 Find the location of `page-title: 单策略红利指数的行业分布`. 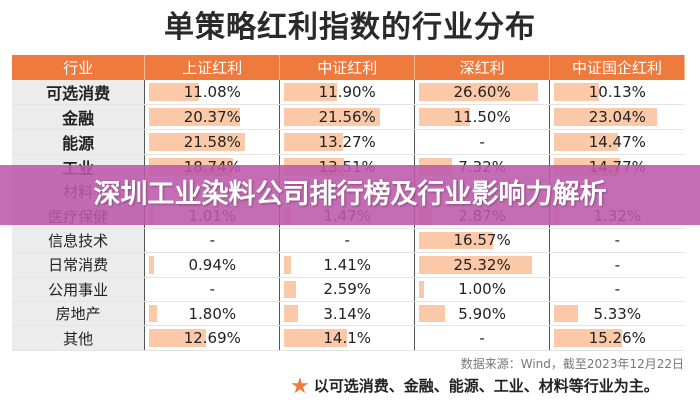

page-title: 单策略红利指数的行业分布 is located at coordinates (350, 27).